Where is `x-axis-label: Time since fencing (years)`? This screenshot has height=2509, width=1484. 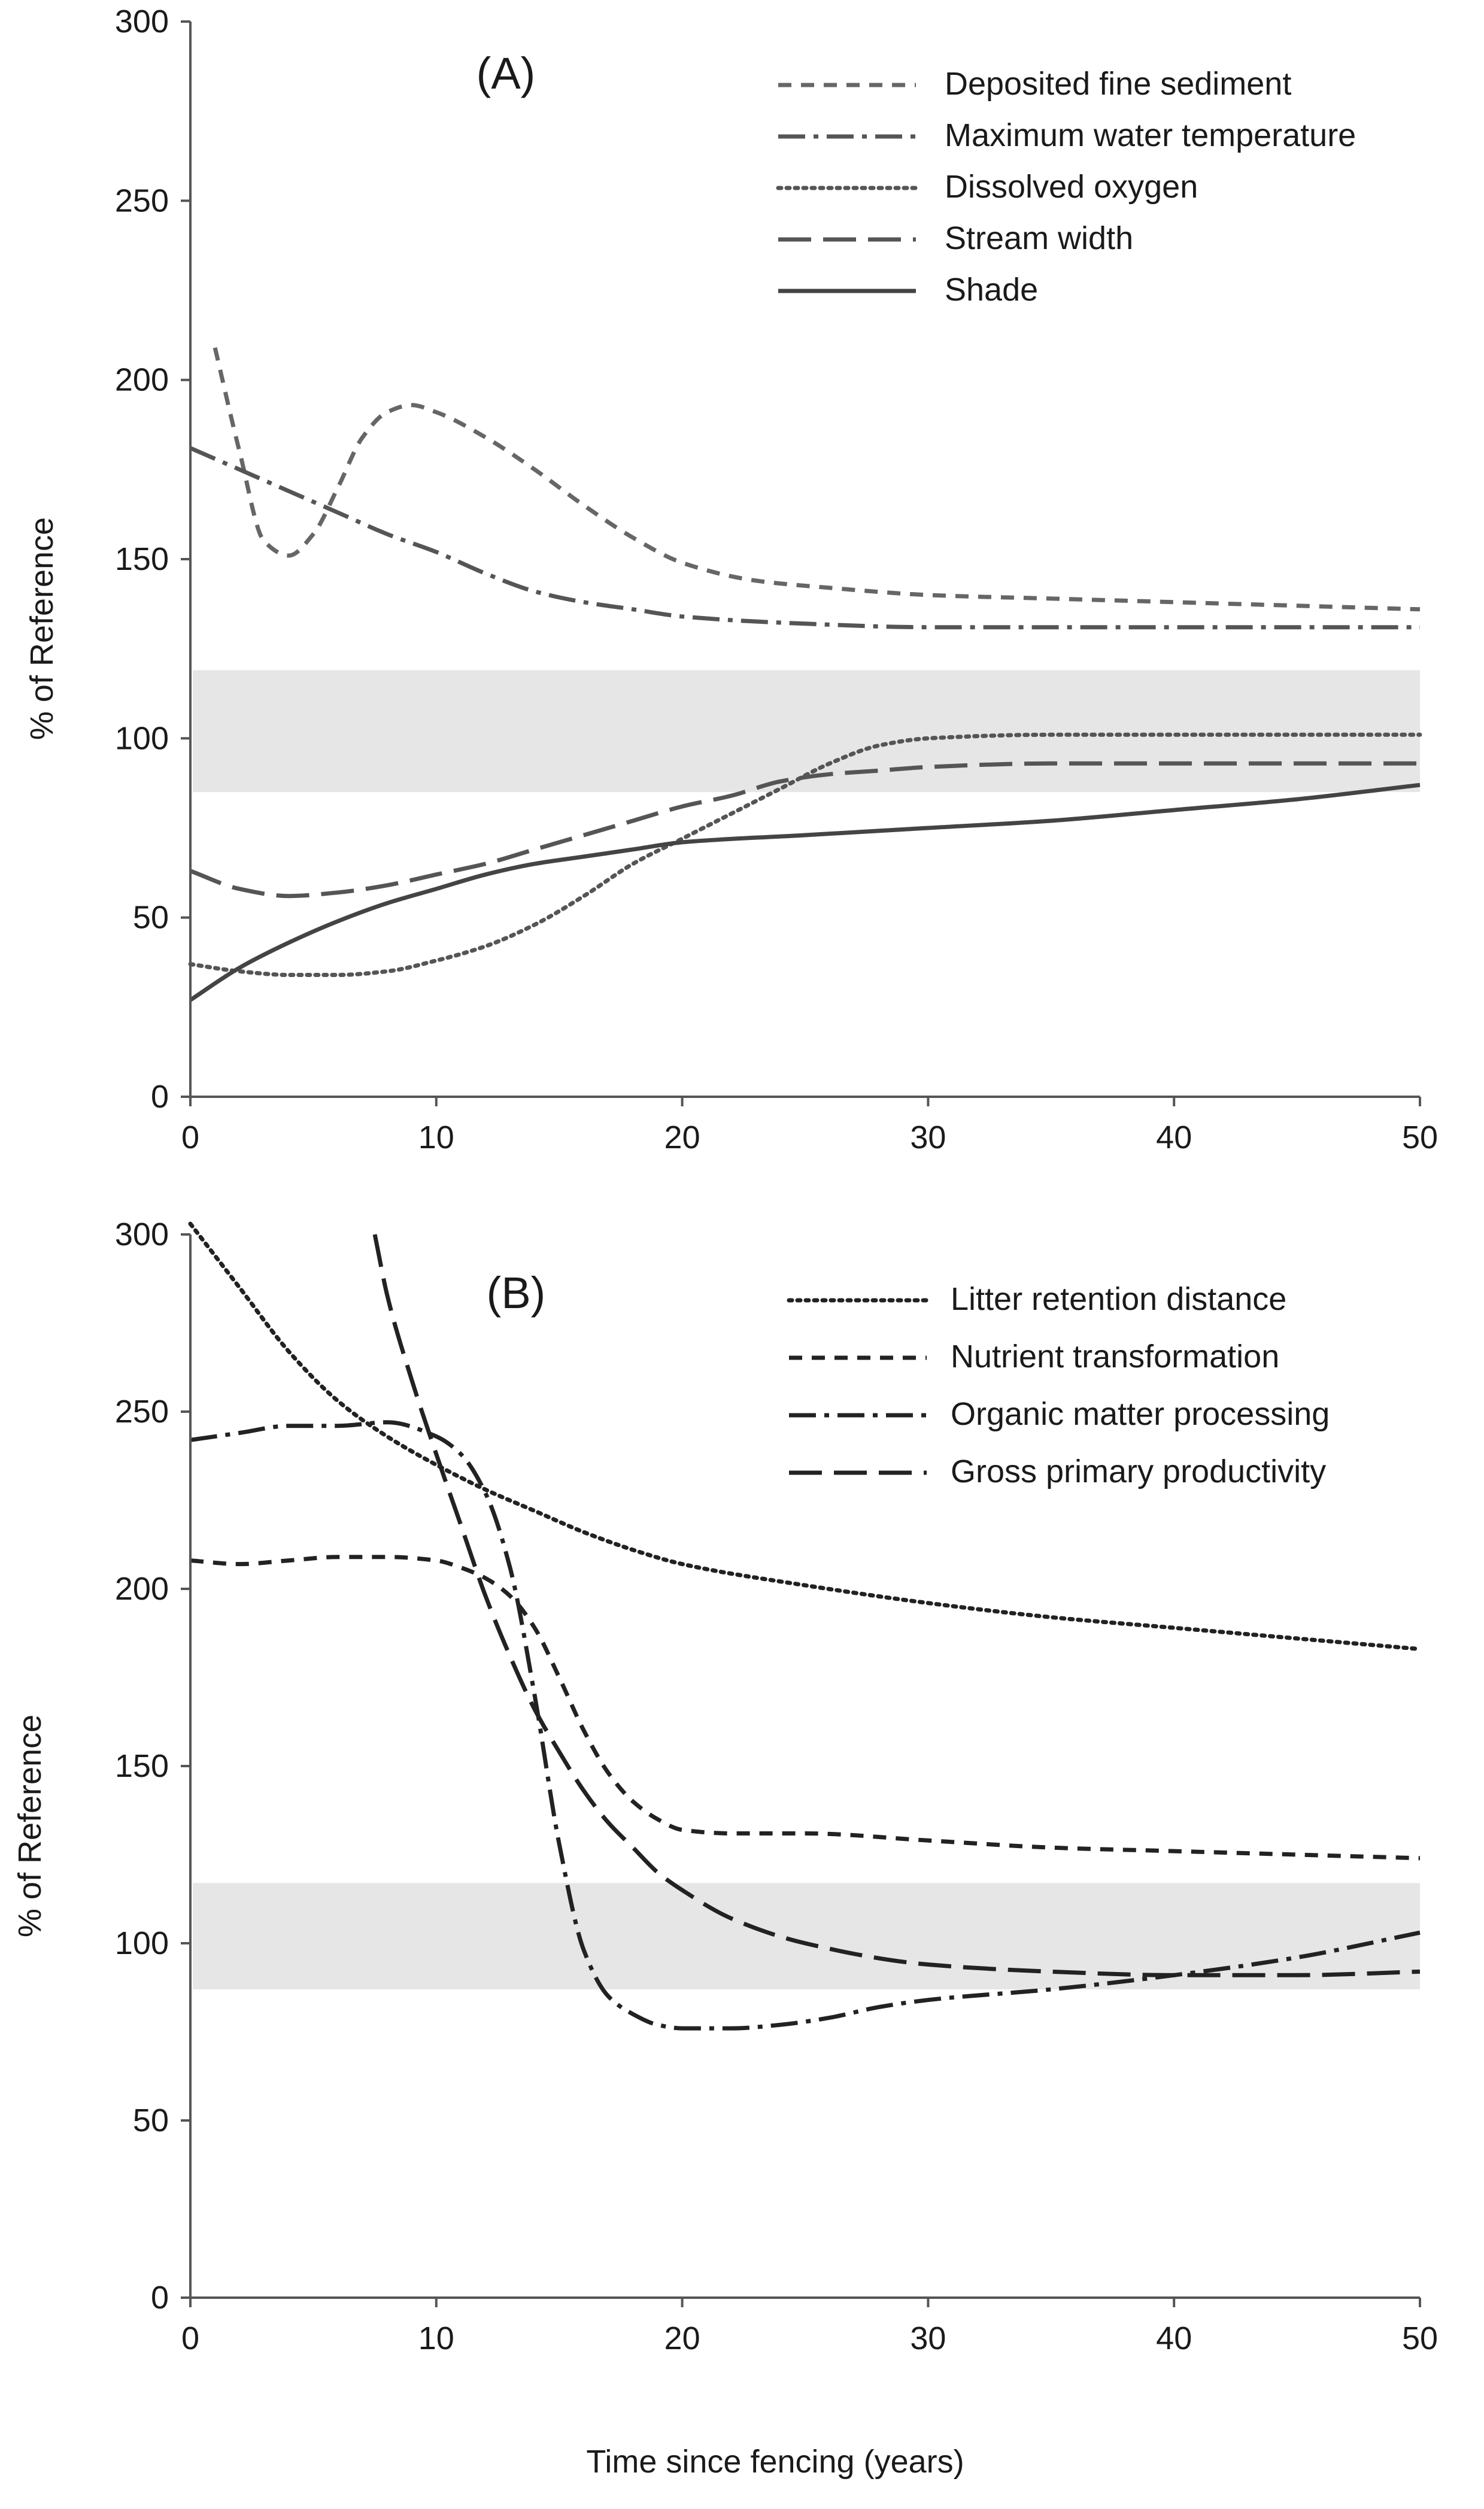
x-axis-label: Time since fencing (years) is located at coordinates (775, 2462).